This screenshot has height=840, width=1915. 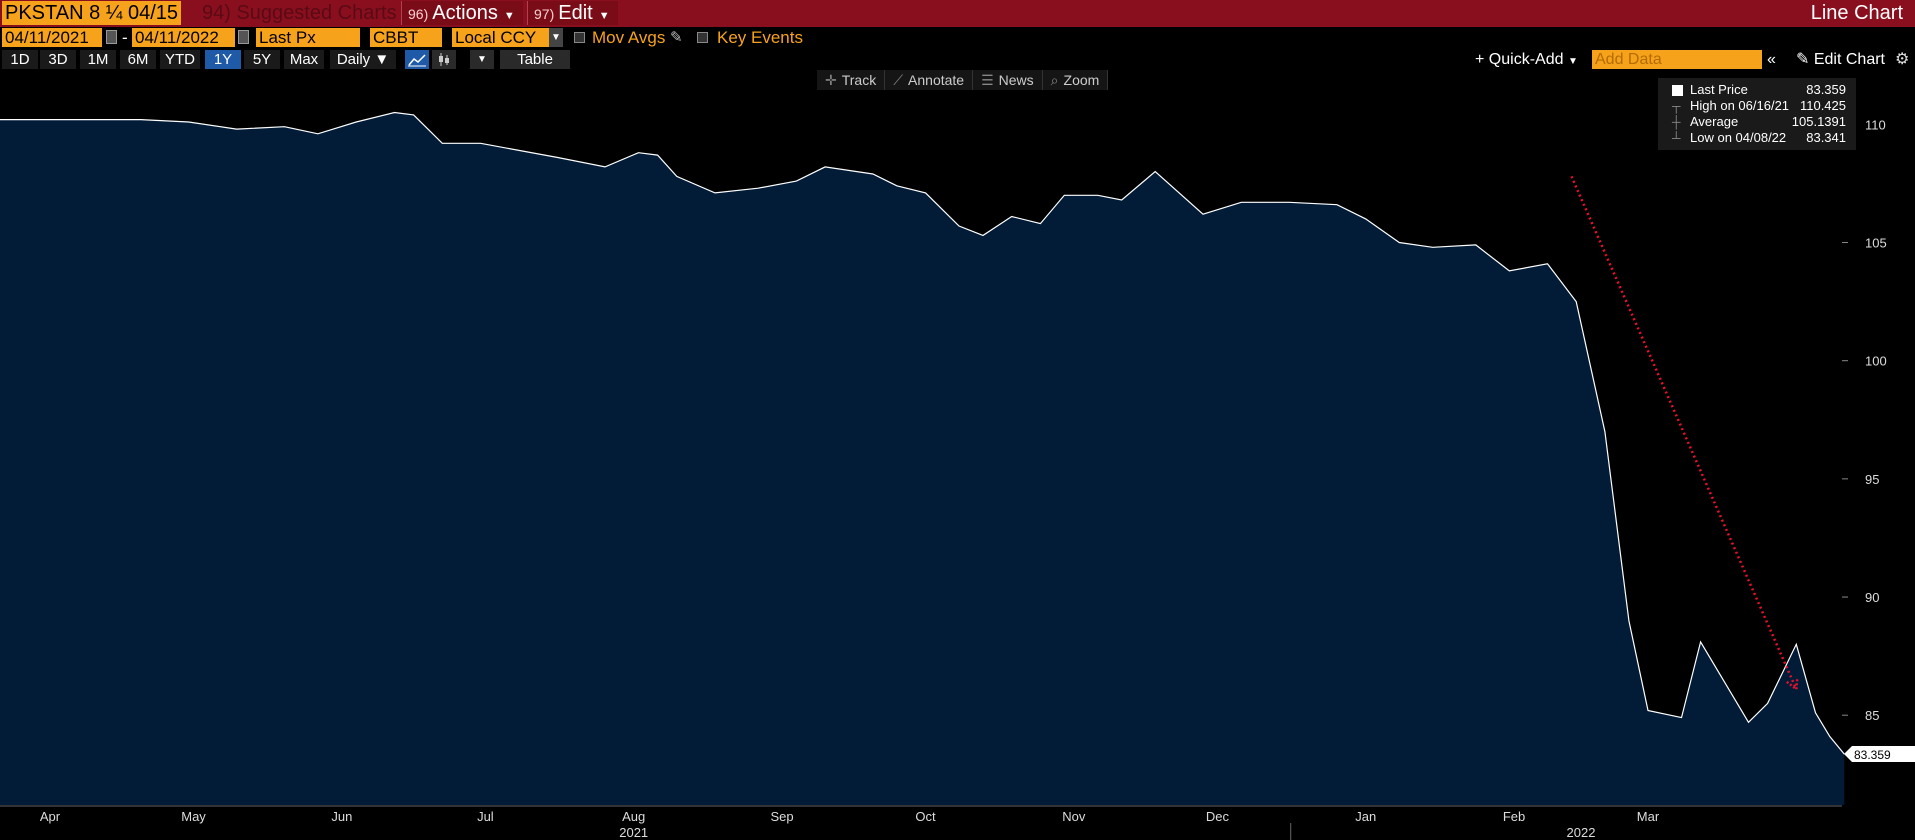 I want to click on range-button-max: Max, so click(x=304, y=59).